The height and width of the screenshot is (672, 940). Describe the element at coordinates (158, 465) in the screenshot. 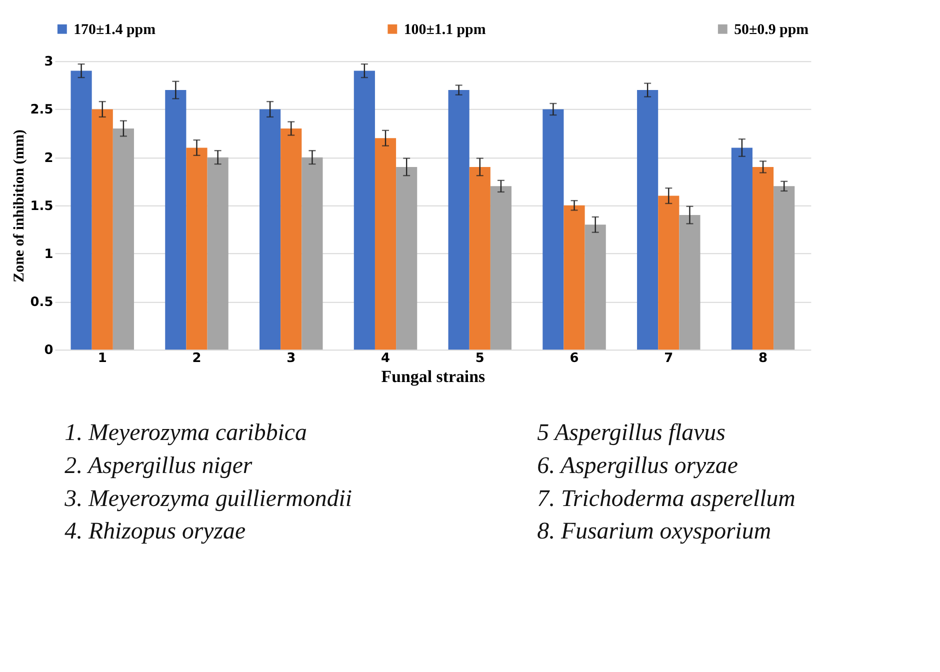

I see `text: 2. Aspergillus niger` at that location.